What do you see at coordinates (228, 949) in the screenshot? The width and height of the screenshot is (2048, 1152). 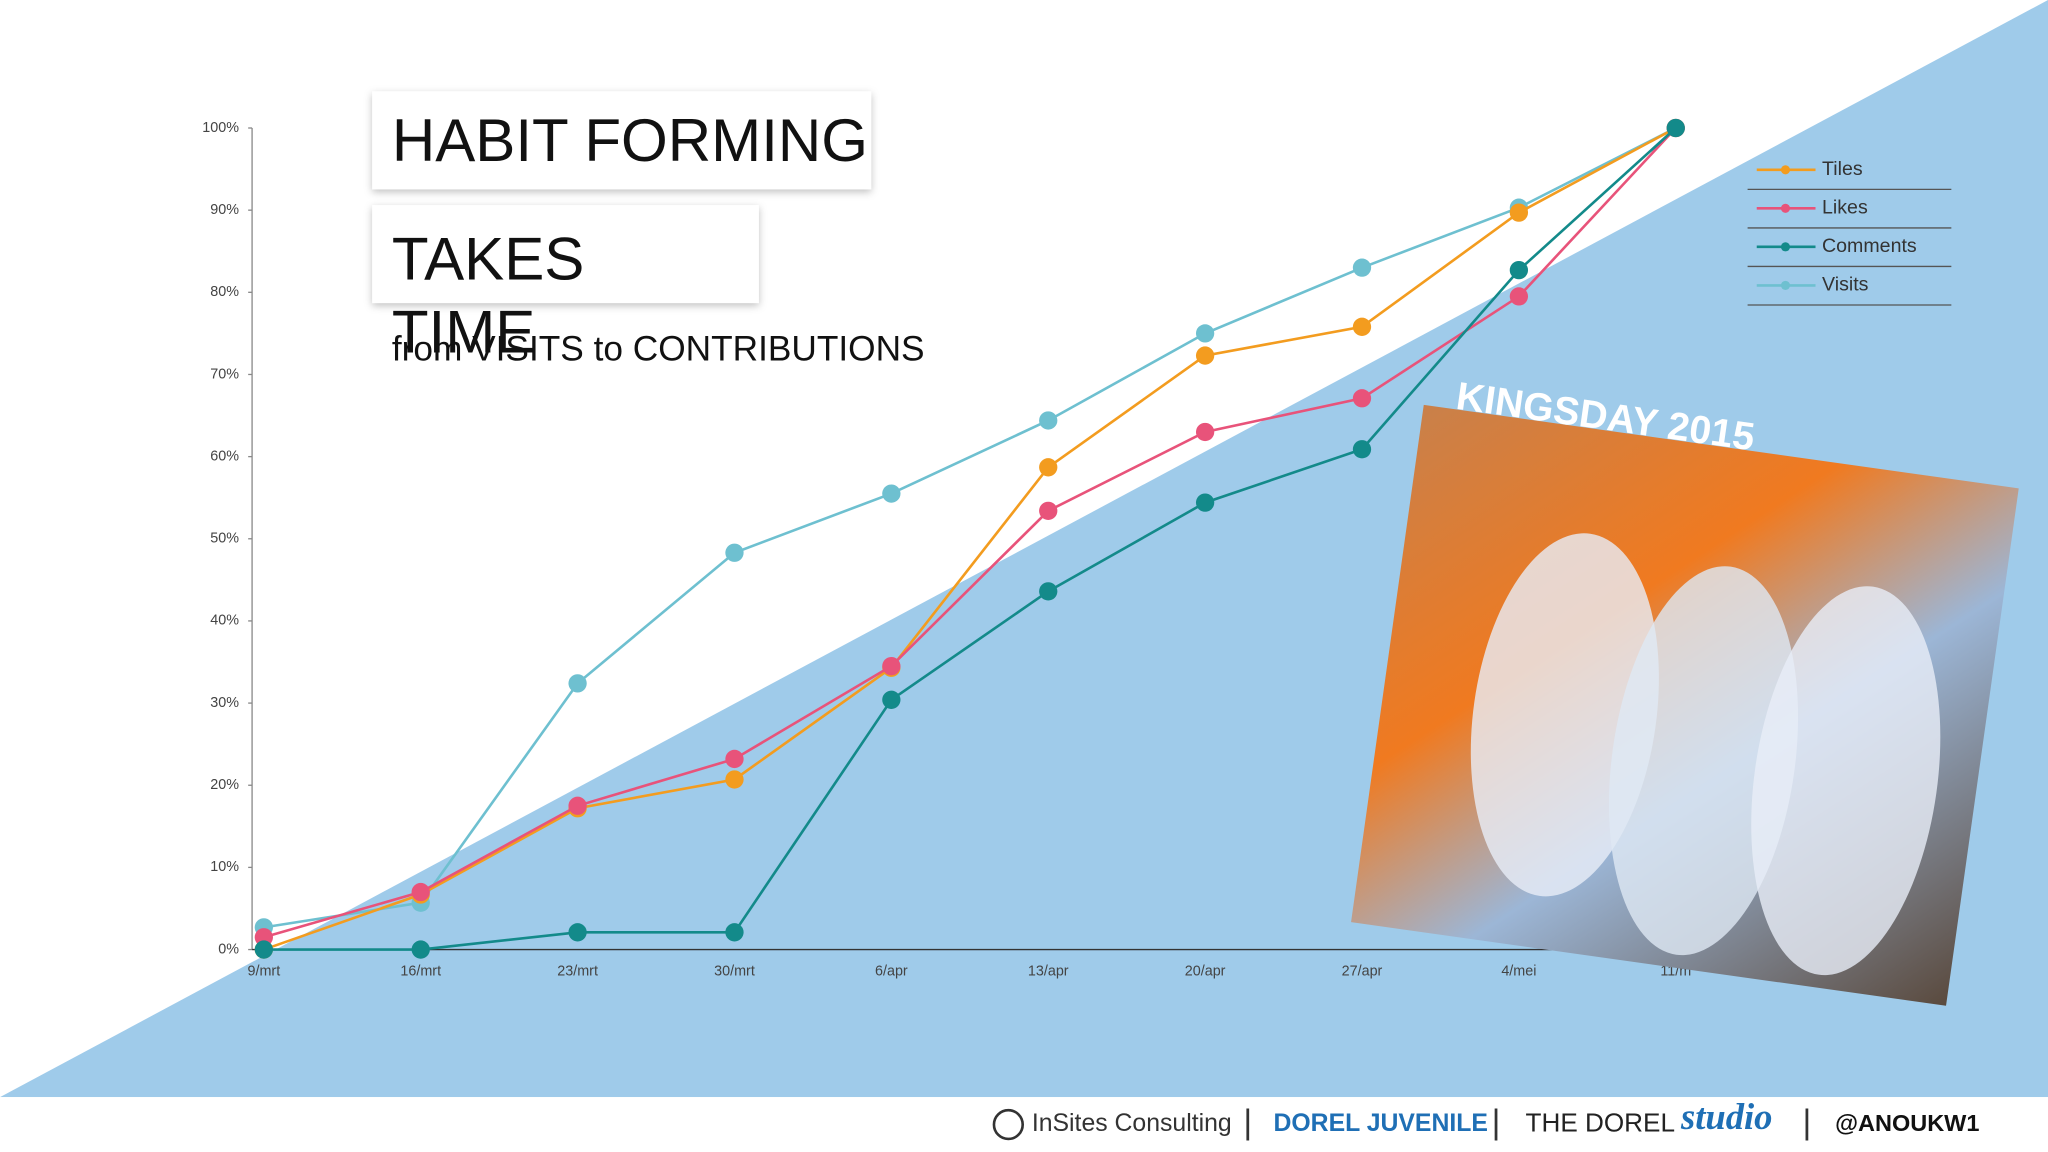 I see `y-tick-label: 0%` at bounding box center [228, 949].